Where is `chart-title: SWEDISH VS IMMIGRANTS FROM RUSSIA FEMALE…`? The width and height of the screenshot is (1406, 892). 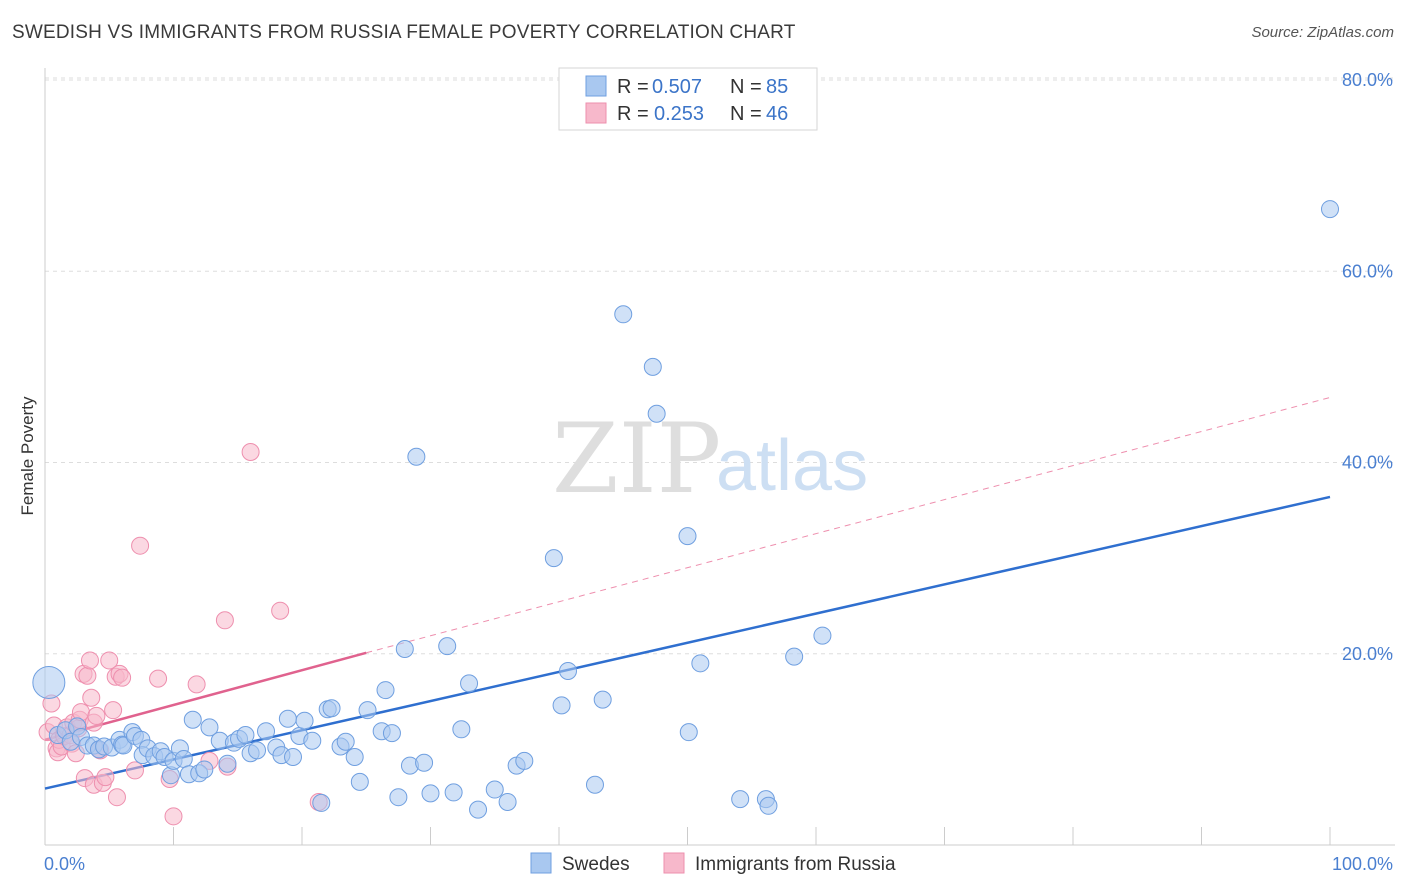 chart-title: SWEDISH VS IMMIGRANTS FROM RUSSIA FEMALE… is located at coordinates (404, 32).